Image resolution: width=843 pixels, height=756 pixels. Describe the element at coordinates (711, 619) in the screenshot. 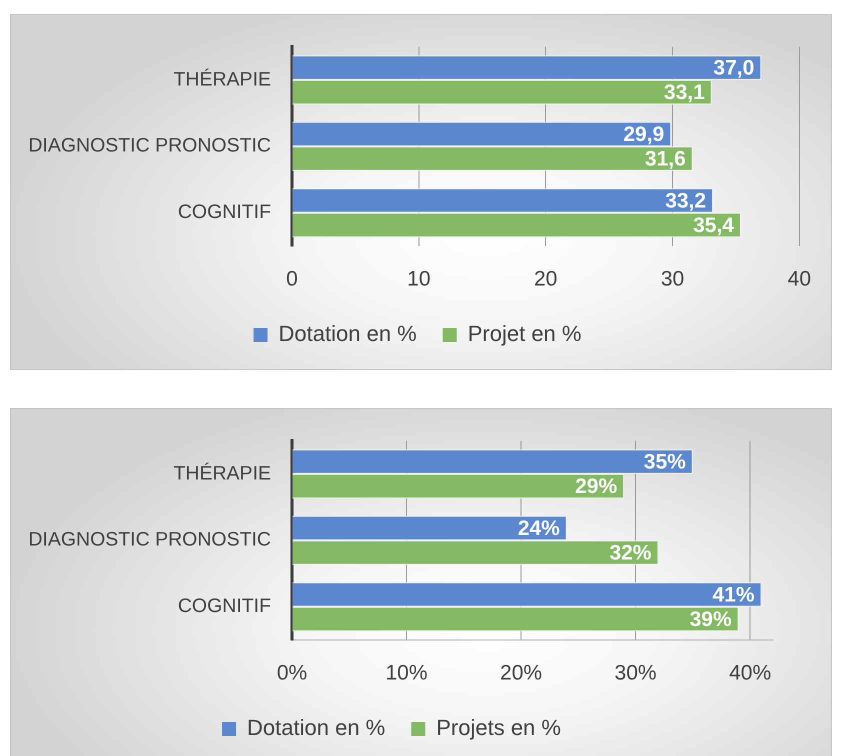

I see `data-label: 39%` at that location.